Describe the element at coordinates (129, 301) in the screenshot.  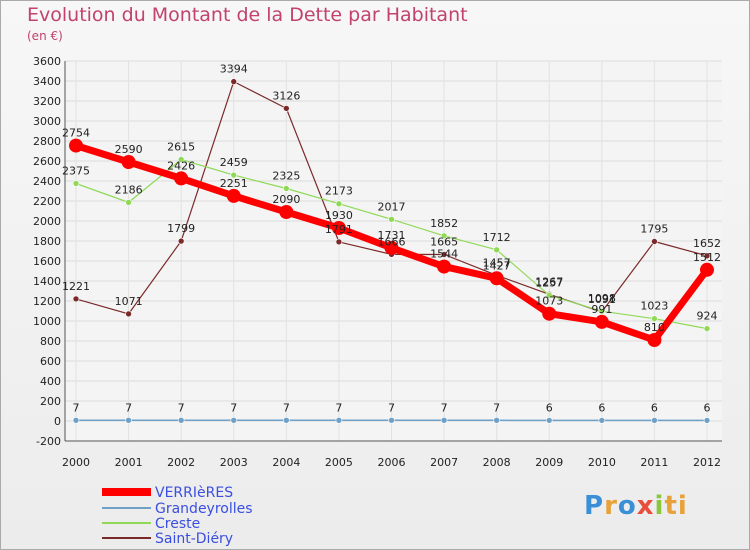
I see `data-label: 1071` at that location.